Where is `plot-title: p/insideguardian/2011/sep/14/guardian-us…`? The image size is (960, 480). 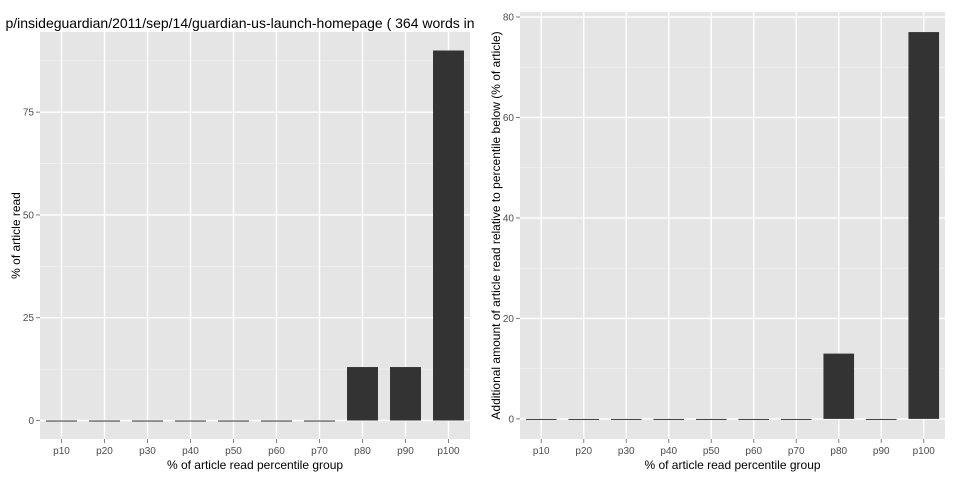 plot-title: p/insideguardian/2011/sep/14/guardian-us… is located at coordinates (239, 23).